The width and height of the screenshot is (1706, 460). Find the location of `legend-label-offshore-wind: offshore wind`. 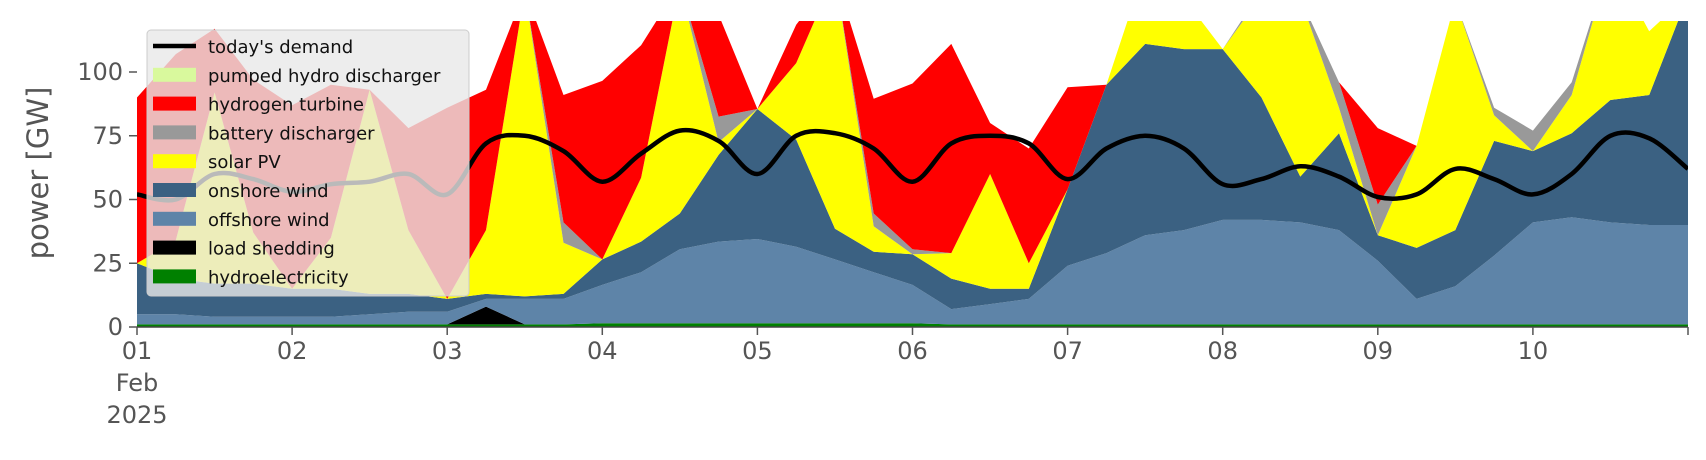

legend-label-offshore-wind: offshore wind is located at coordinates (269, 220).